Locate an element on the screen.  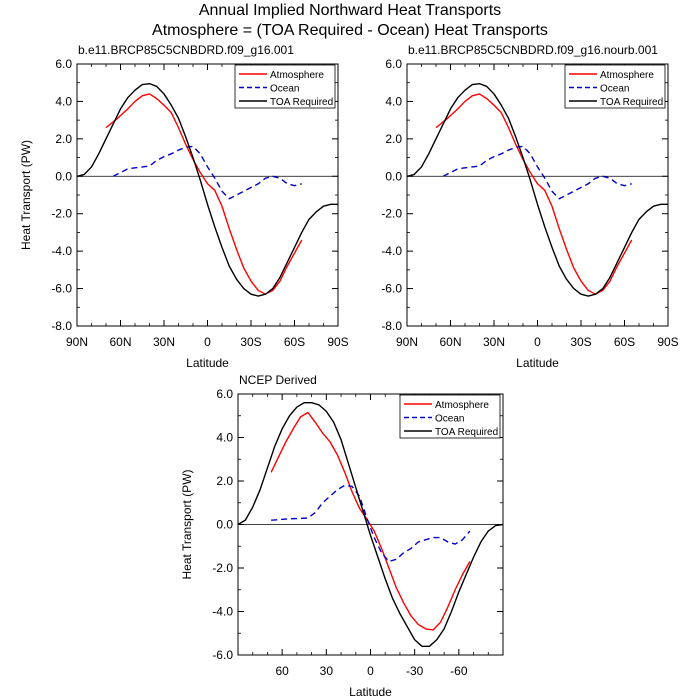
x-tick-label: -30 is located at coordinates (415, 671).